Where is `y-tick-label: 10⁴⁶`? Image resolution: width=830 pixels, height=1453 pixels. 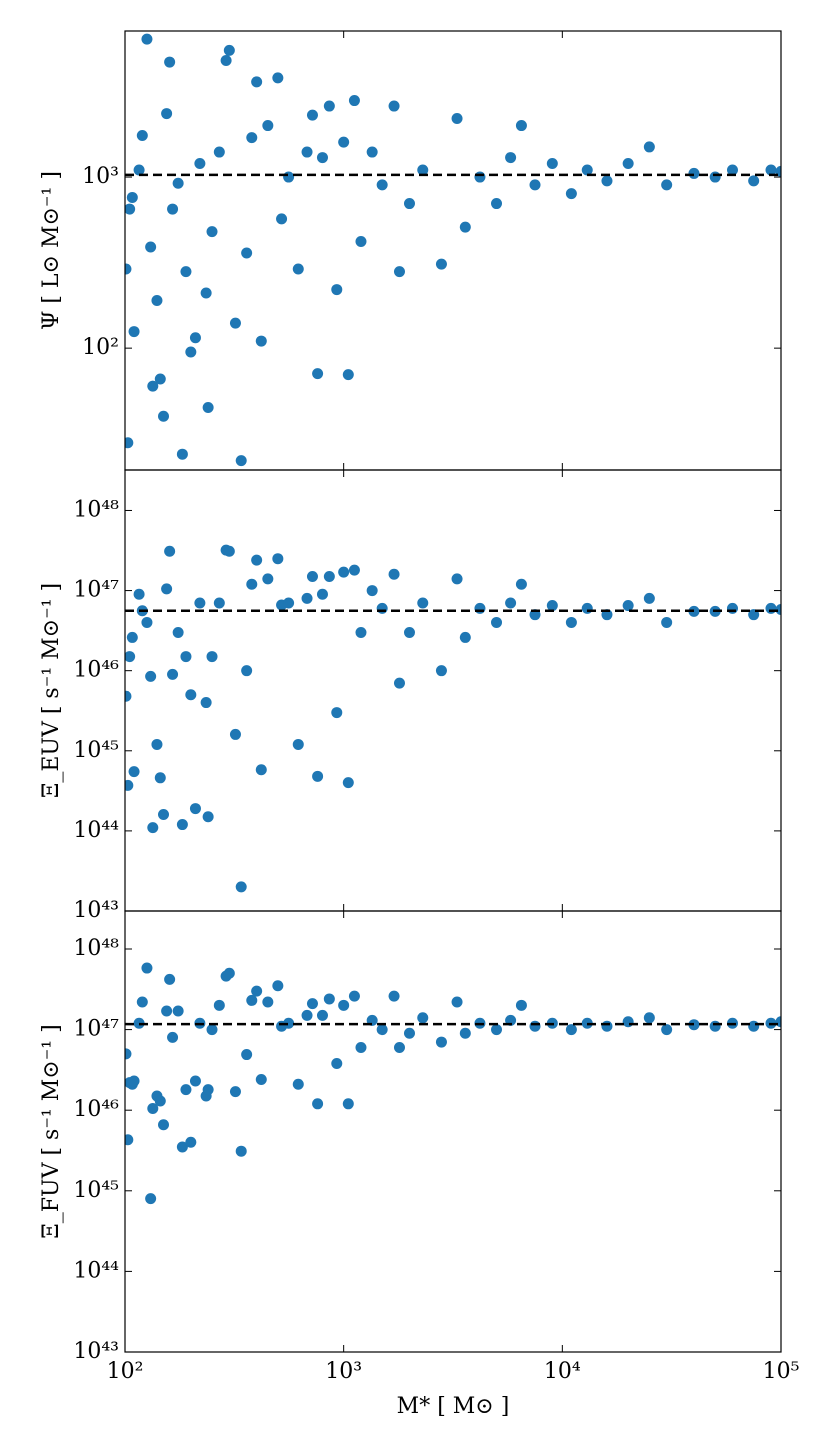 y-tick-label: 10⁴⁶ is located at coordinates (96, 1109).